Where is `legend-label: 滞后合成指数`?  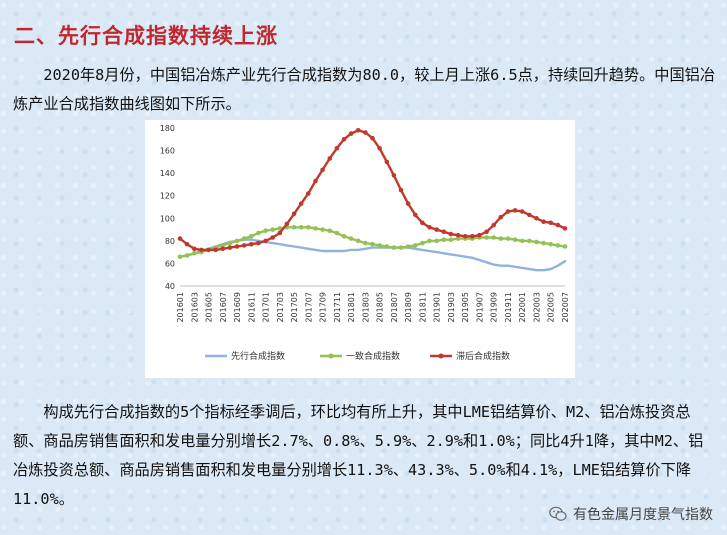 legend-label: 滞后合成指数 is located at coordinates (483, 356).